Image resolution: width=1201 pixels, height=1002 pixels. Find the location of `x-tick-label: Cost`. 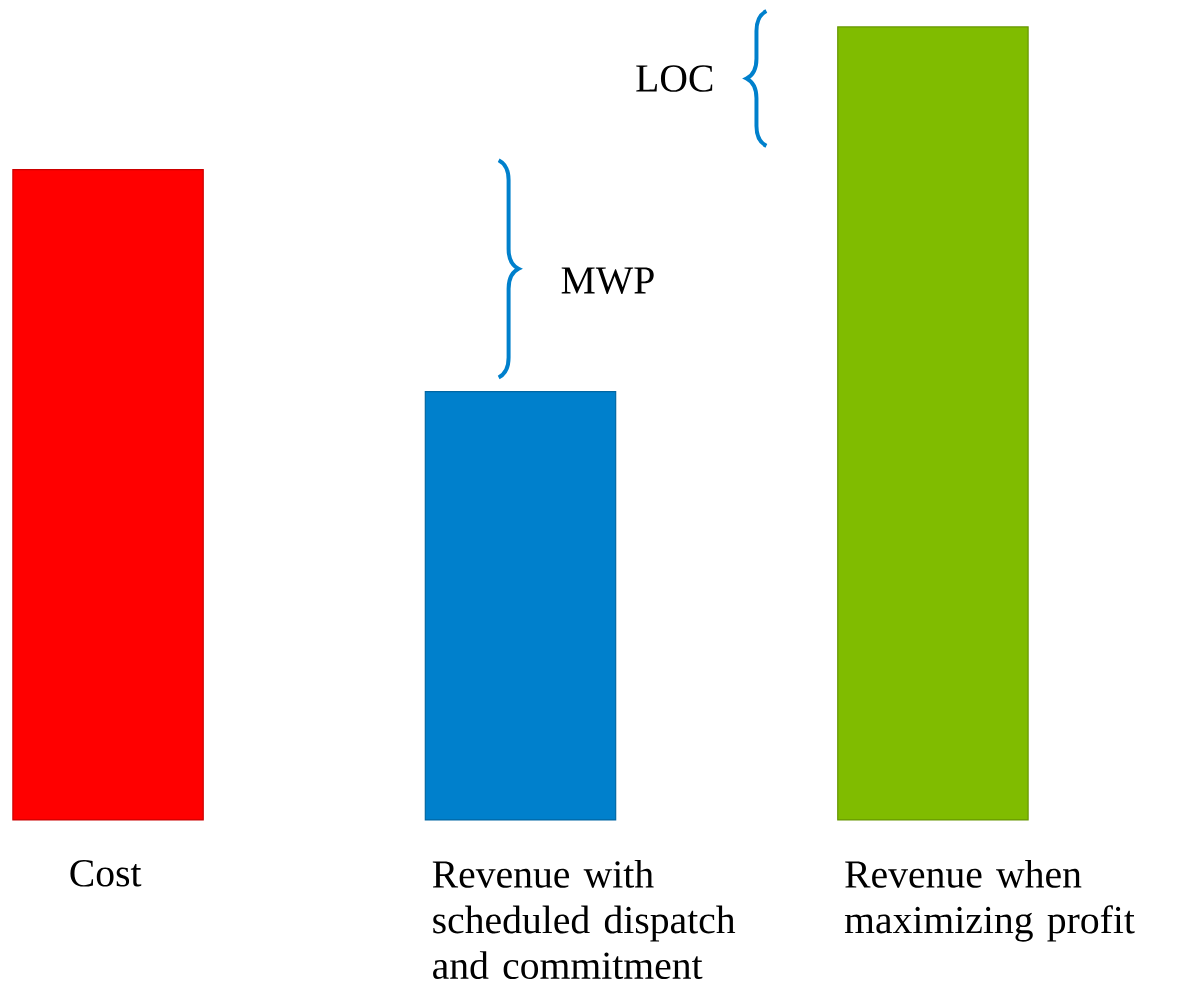

x-tick-label: Cost is located at coordinates (106, 873).